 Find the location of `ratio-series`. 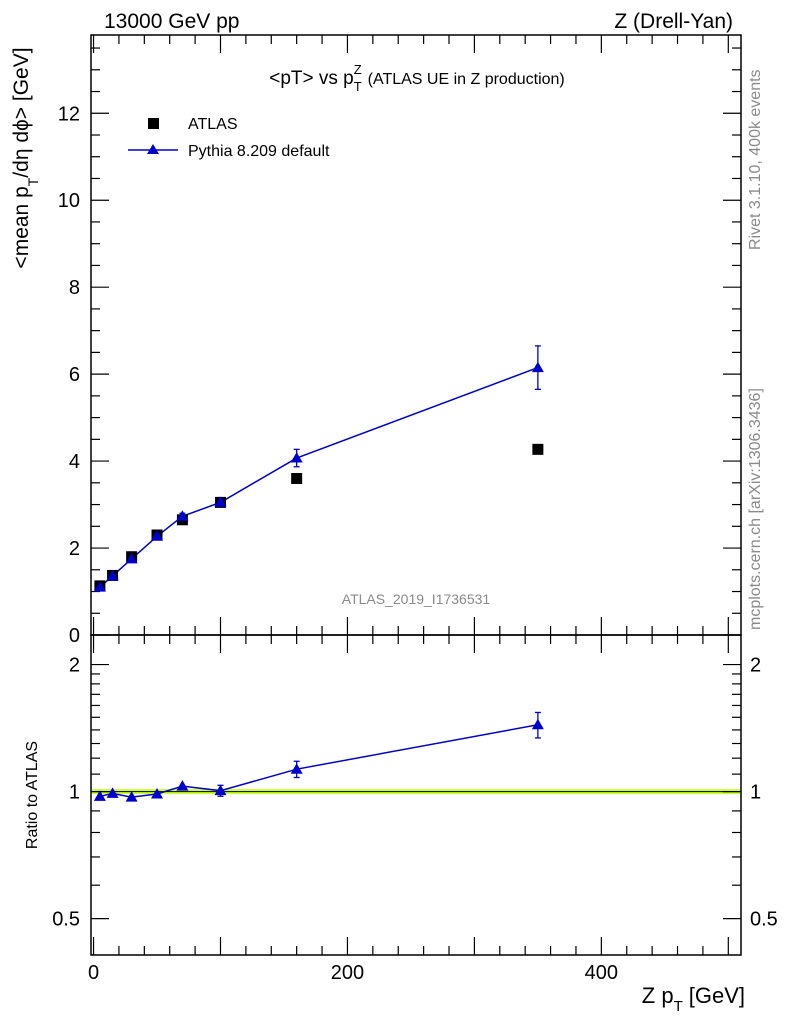

ratio-series is located at coordinates (318, 756).